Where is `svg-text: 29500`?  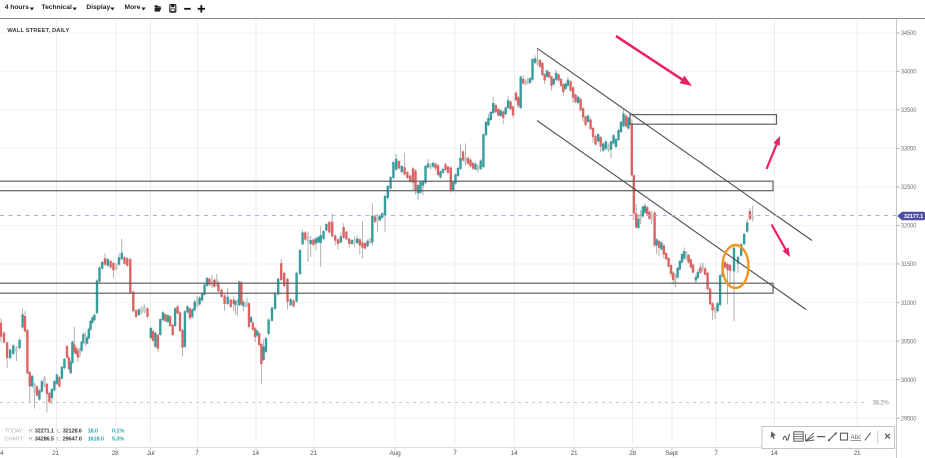 svg-text: 29500 is located at coordinates (909, 419).